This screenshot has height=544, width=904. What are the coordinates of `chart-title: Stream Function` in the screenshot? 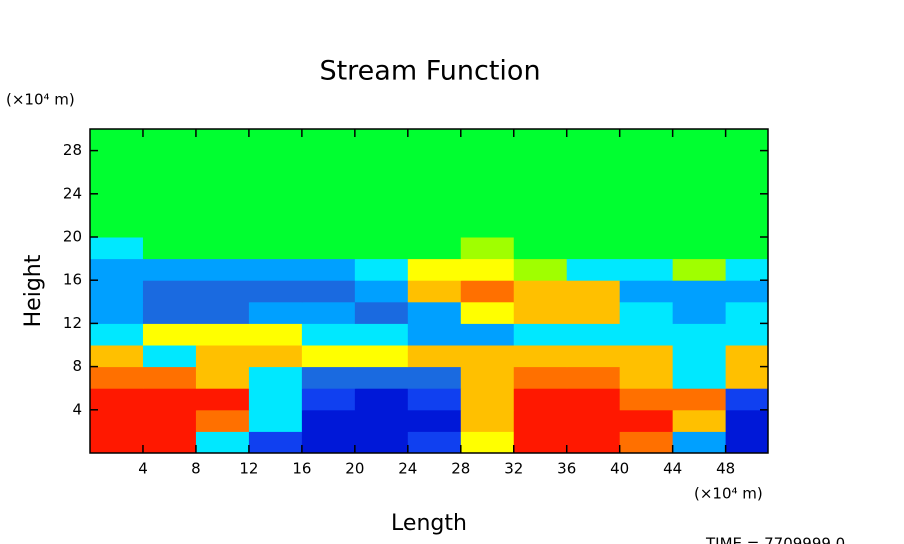 It's located at (429, 71).